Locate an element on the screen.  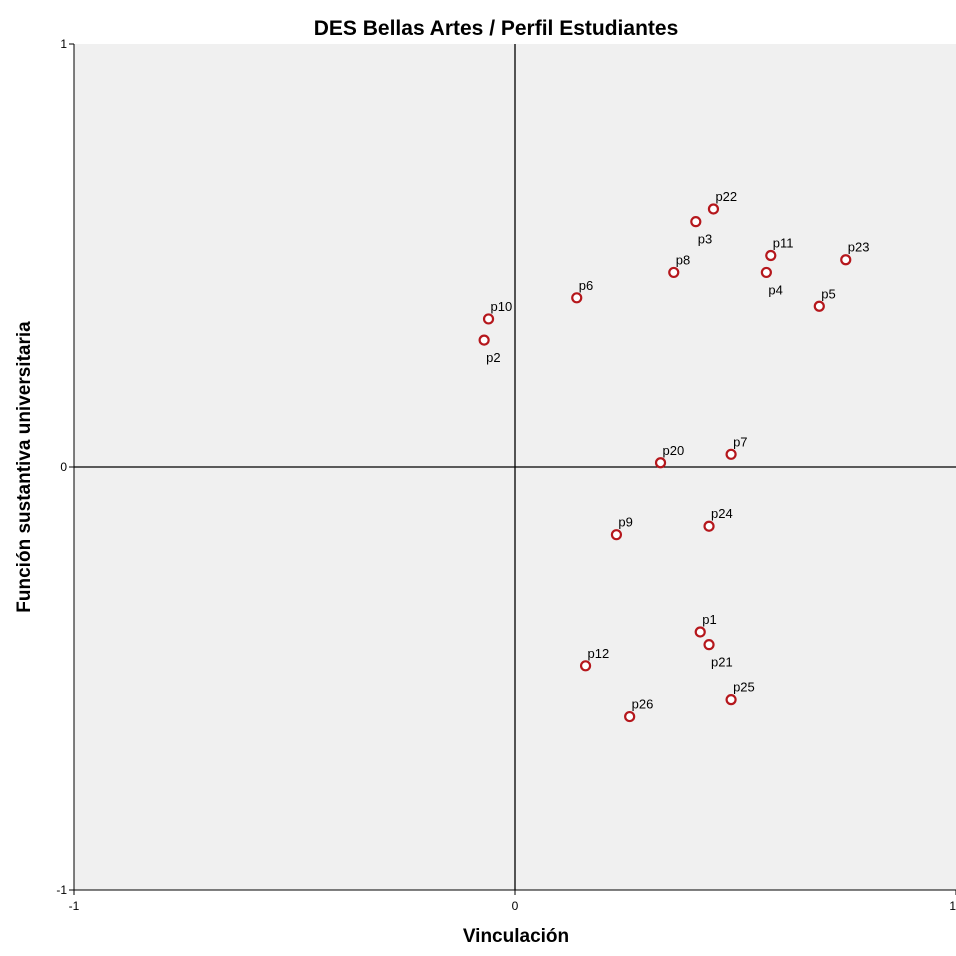
data-point-label: p12 is located at coordinates (599, 653).